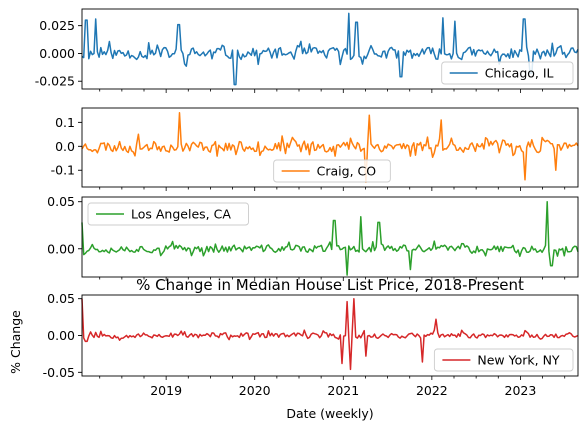 The height and width of the screenshot is (432, 587). I want to click on legend-1: Chicago, IL, so click(507, 73).